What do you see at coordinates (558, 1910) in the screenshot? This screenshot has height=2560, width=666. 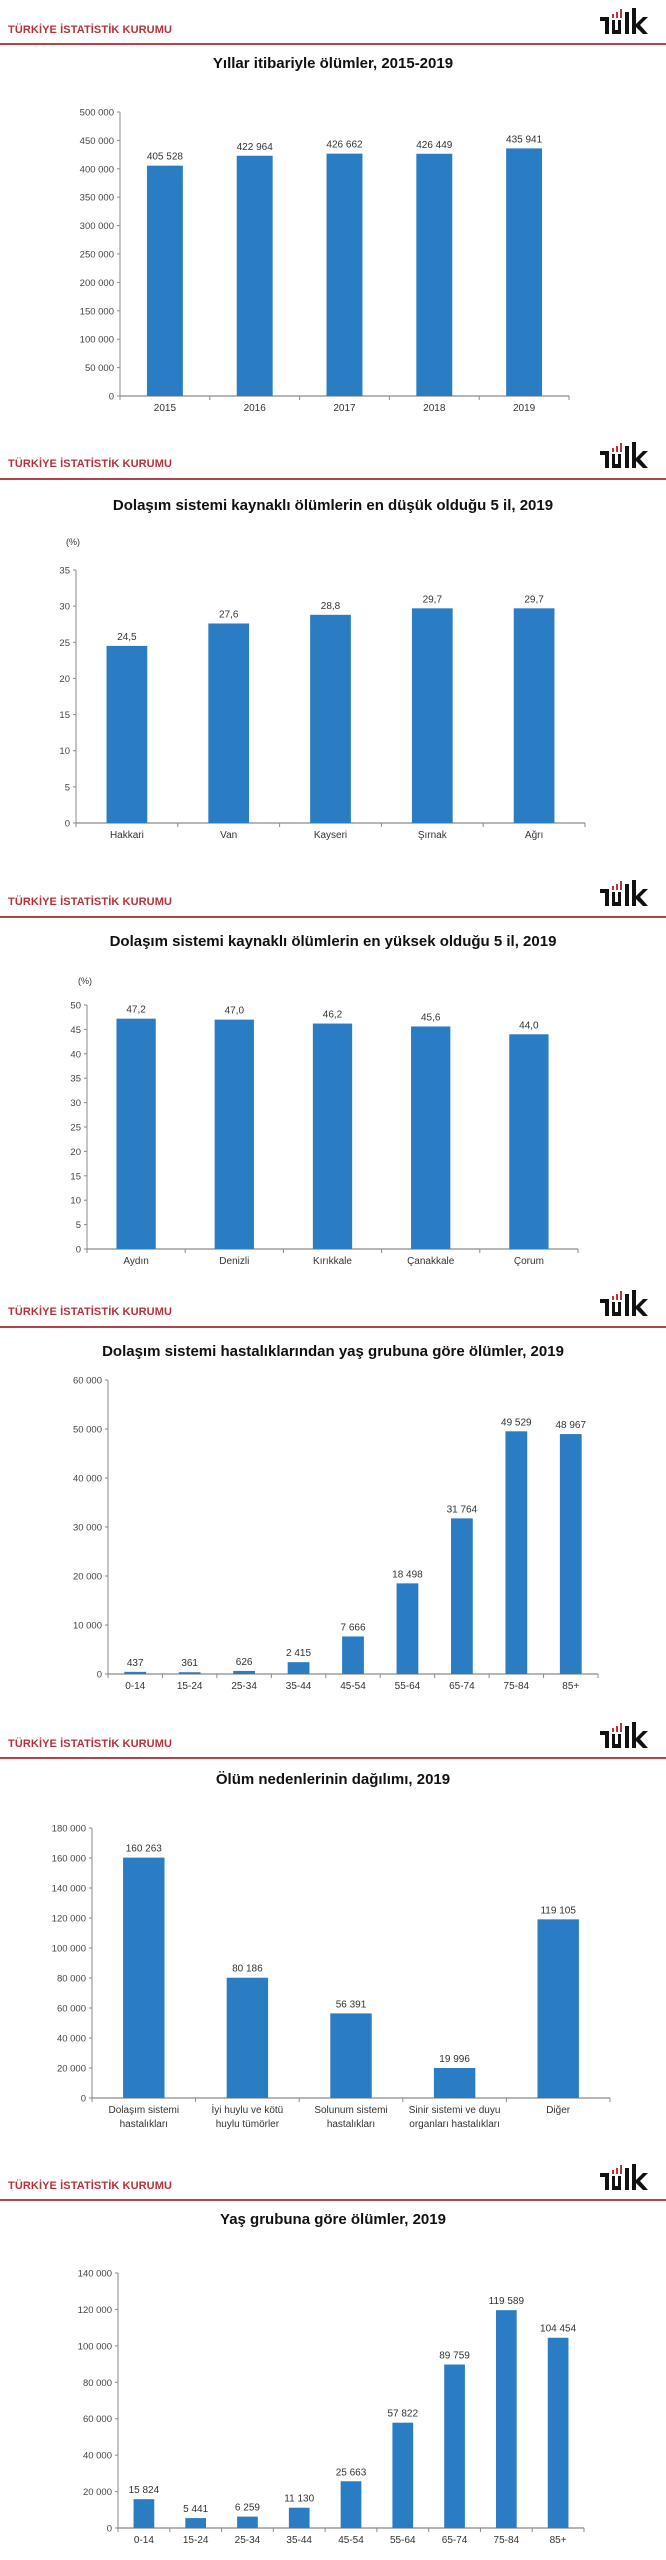 I see `data-label: 119 105` at bounding box center [558, 1910].